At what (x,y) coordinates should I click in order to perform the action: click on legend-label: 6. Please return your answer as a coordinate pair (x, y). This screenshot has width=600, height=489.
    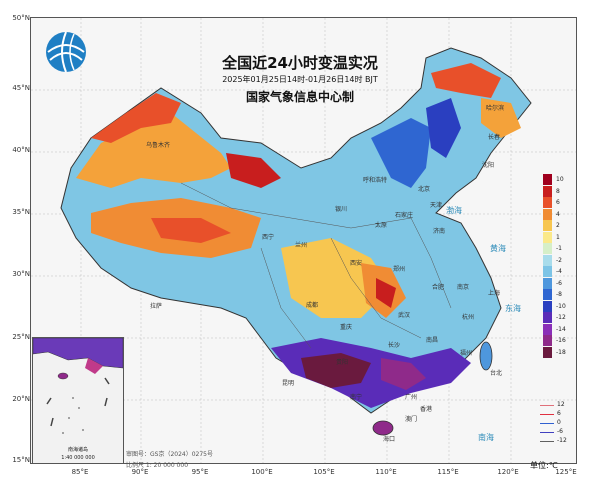
    Looking at the image, I should click on (558, 202).